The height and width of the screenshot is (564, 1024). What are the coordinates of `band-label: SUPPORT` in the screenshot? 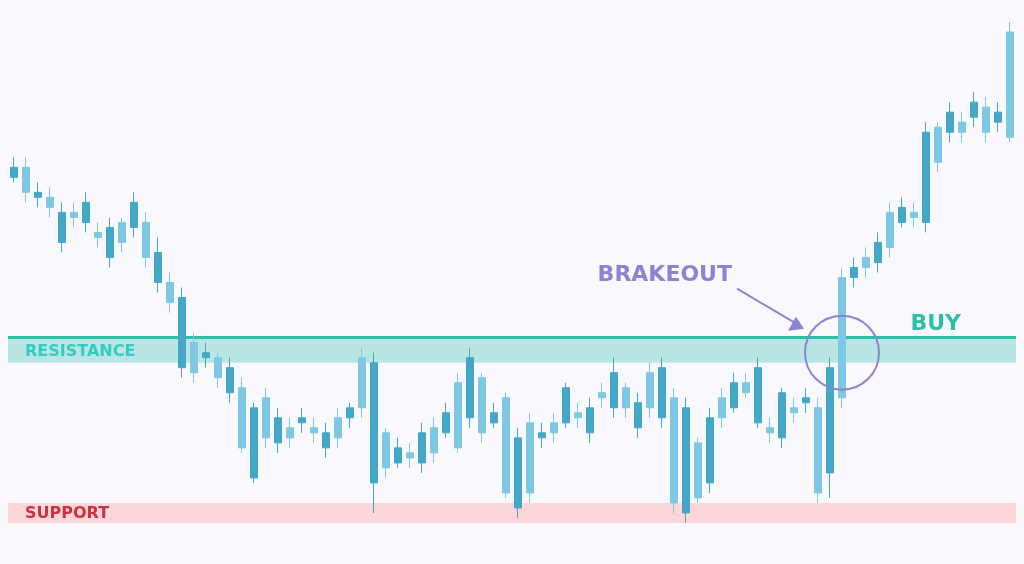 It's located at (67, 513).